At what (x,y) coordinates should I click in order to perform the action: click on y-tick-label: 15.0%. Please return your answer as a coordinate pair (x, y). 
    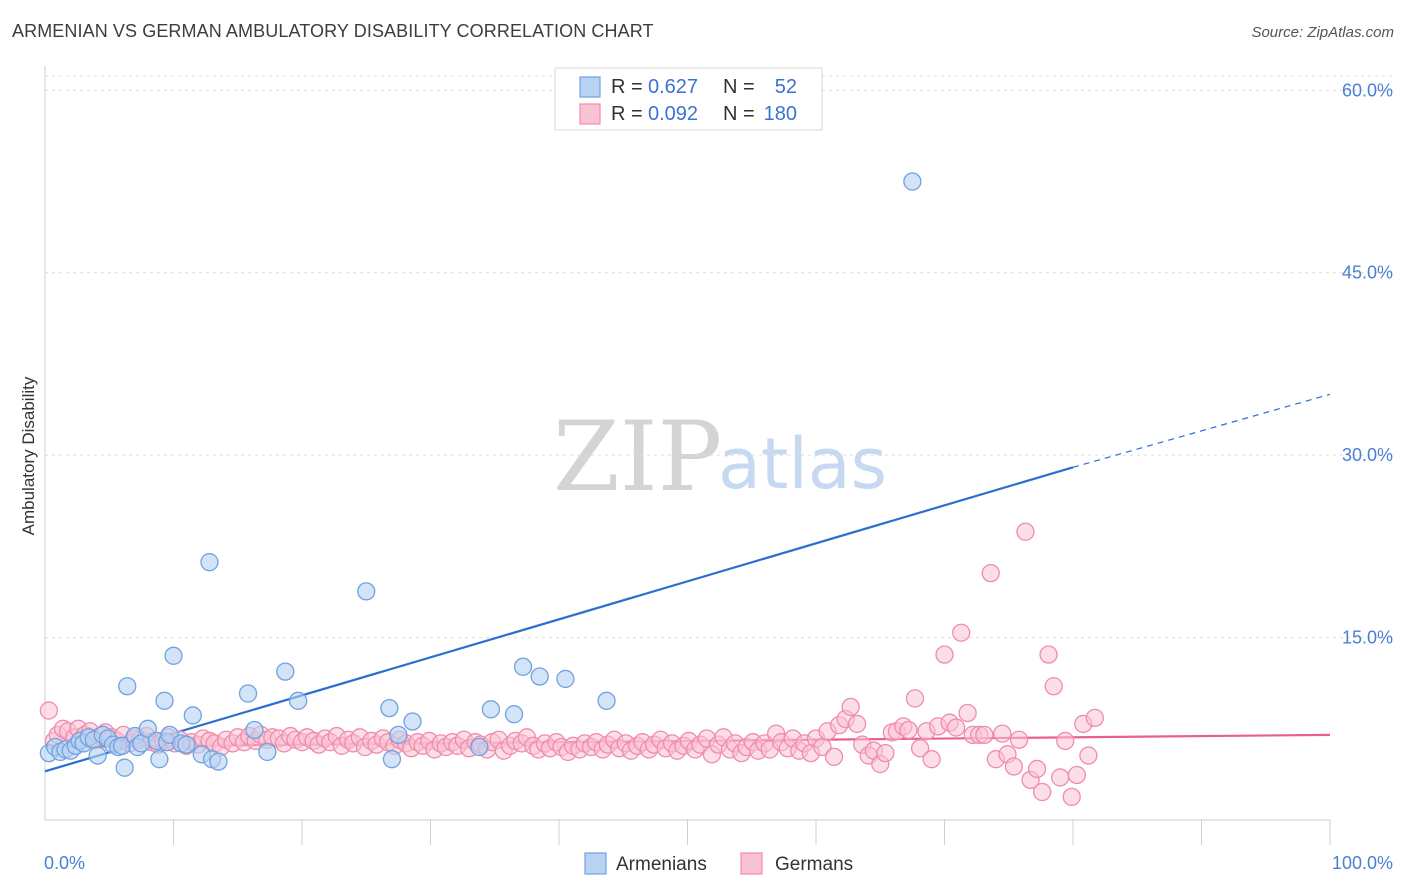
    Looking at the image, I should click on (1367, 638).